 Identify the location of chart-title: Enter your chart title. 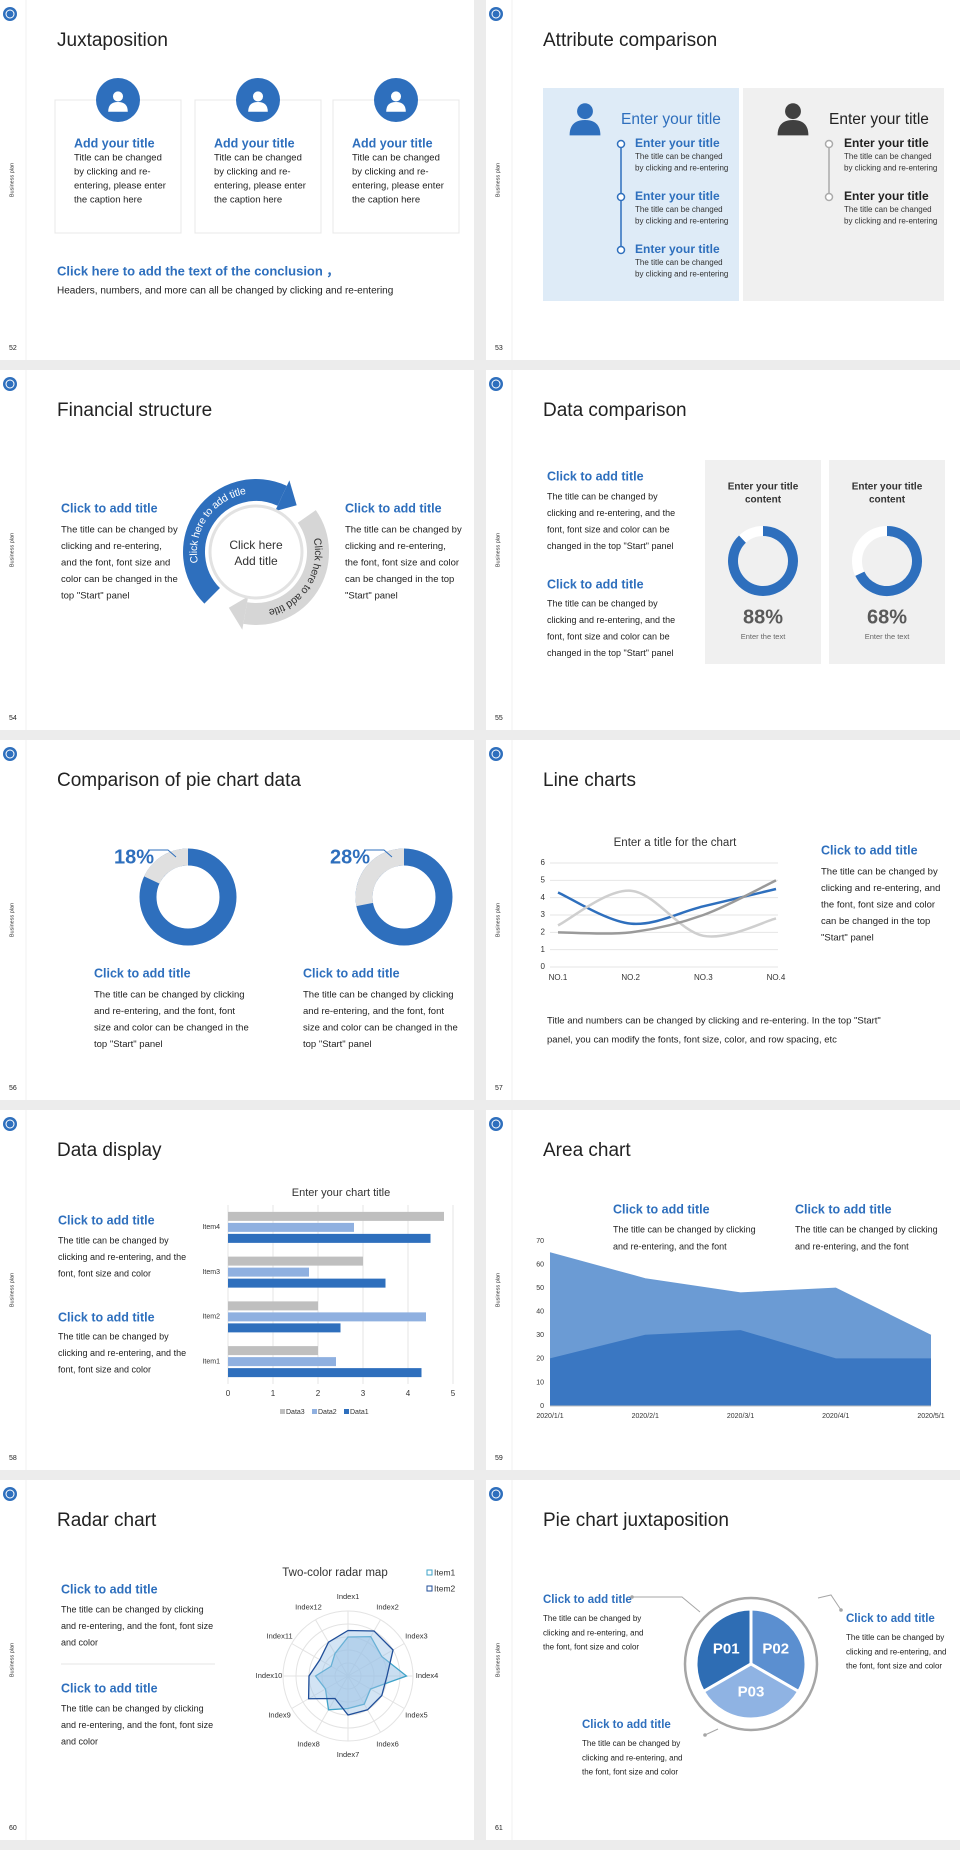
(341, 1193).